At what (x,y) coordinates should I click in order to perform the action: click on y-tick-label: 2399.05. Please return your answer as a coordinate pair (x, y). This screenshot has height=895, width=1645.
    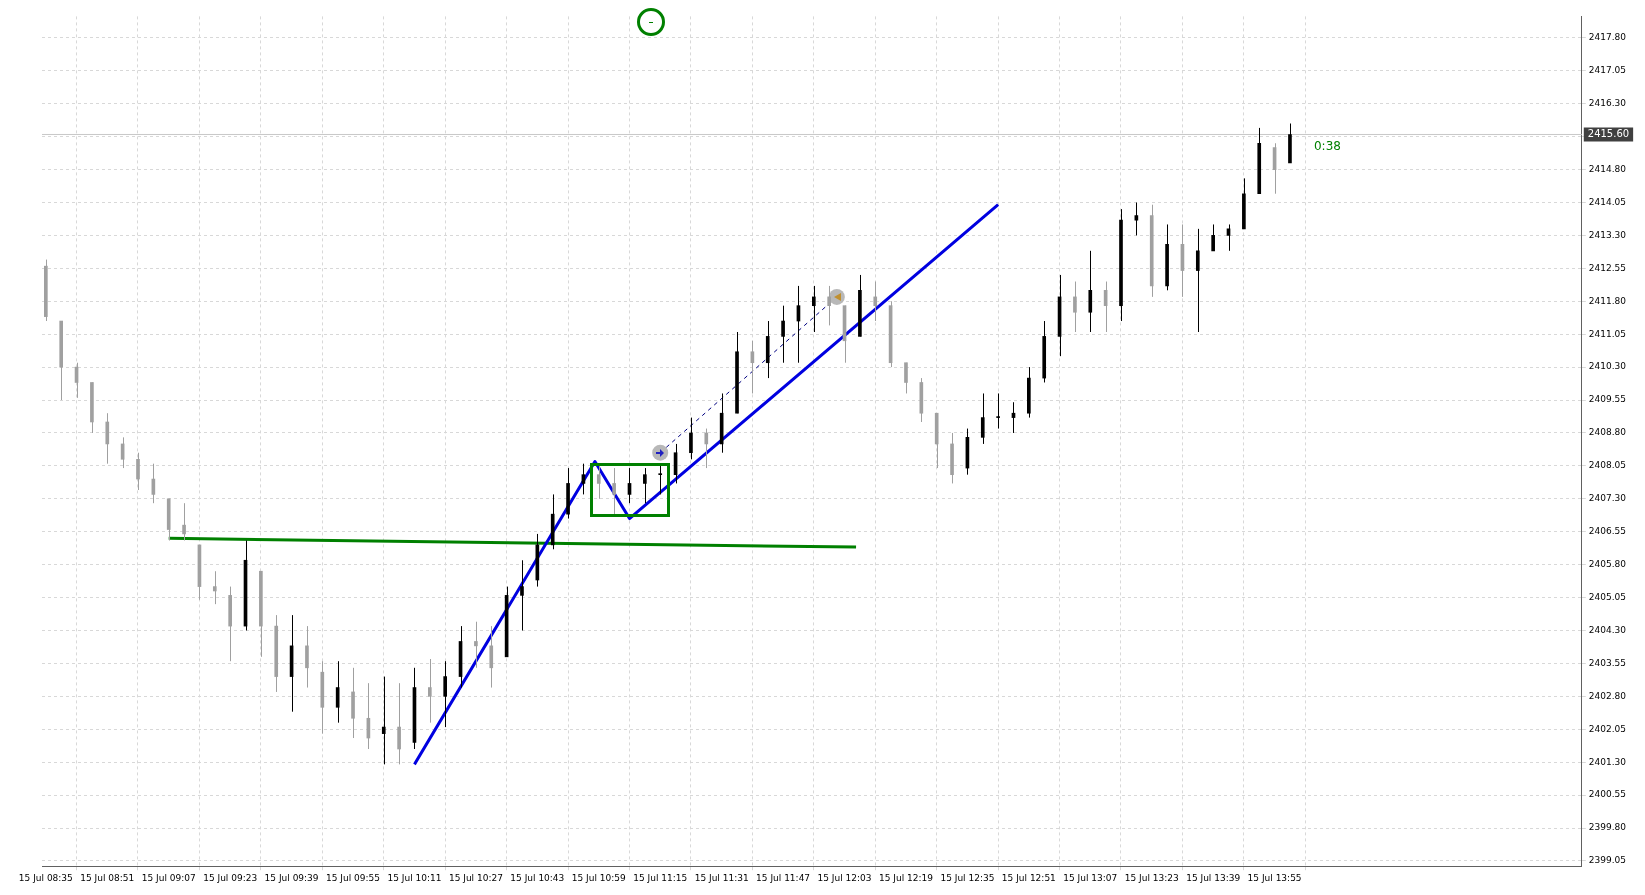
    Looking at the image, I should click on (1607, 860).